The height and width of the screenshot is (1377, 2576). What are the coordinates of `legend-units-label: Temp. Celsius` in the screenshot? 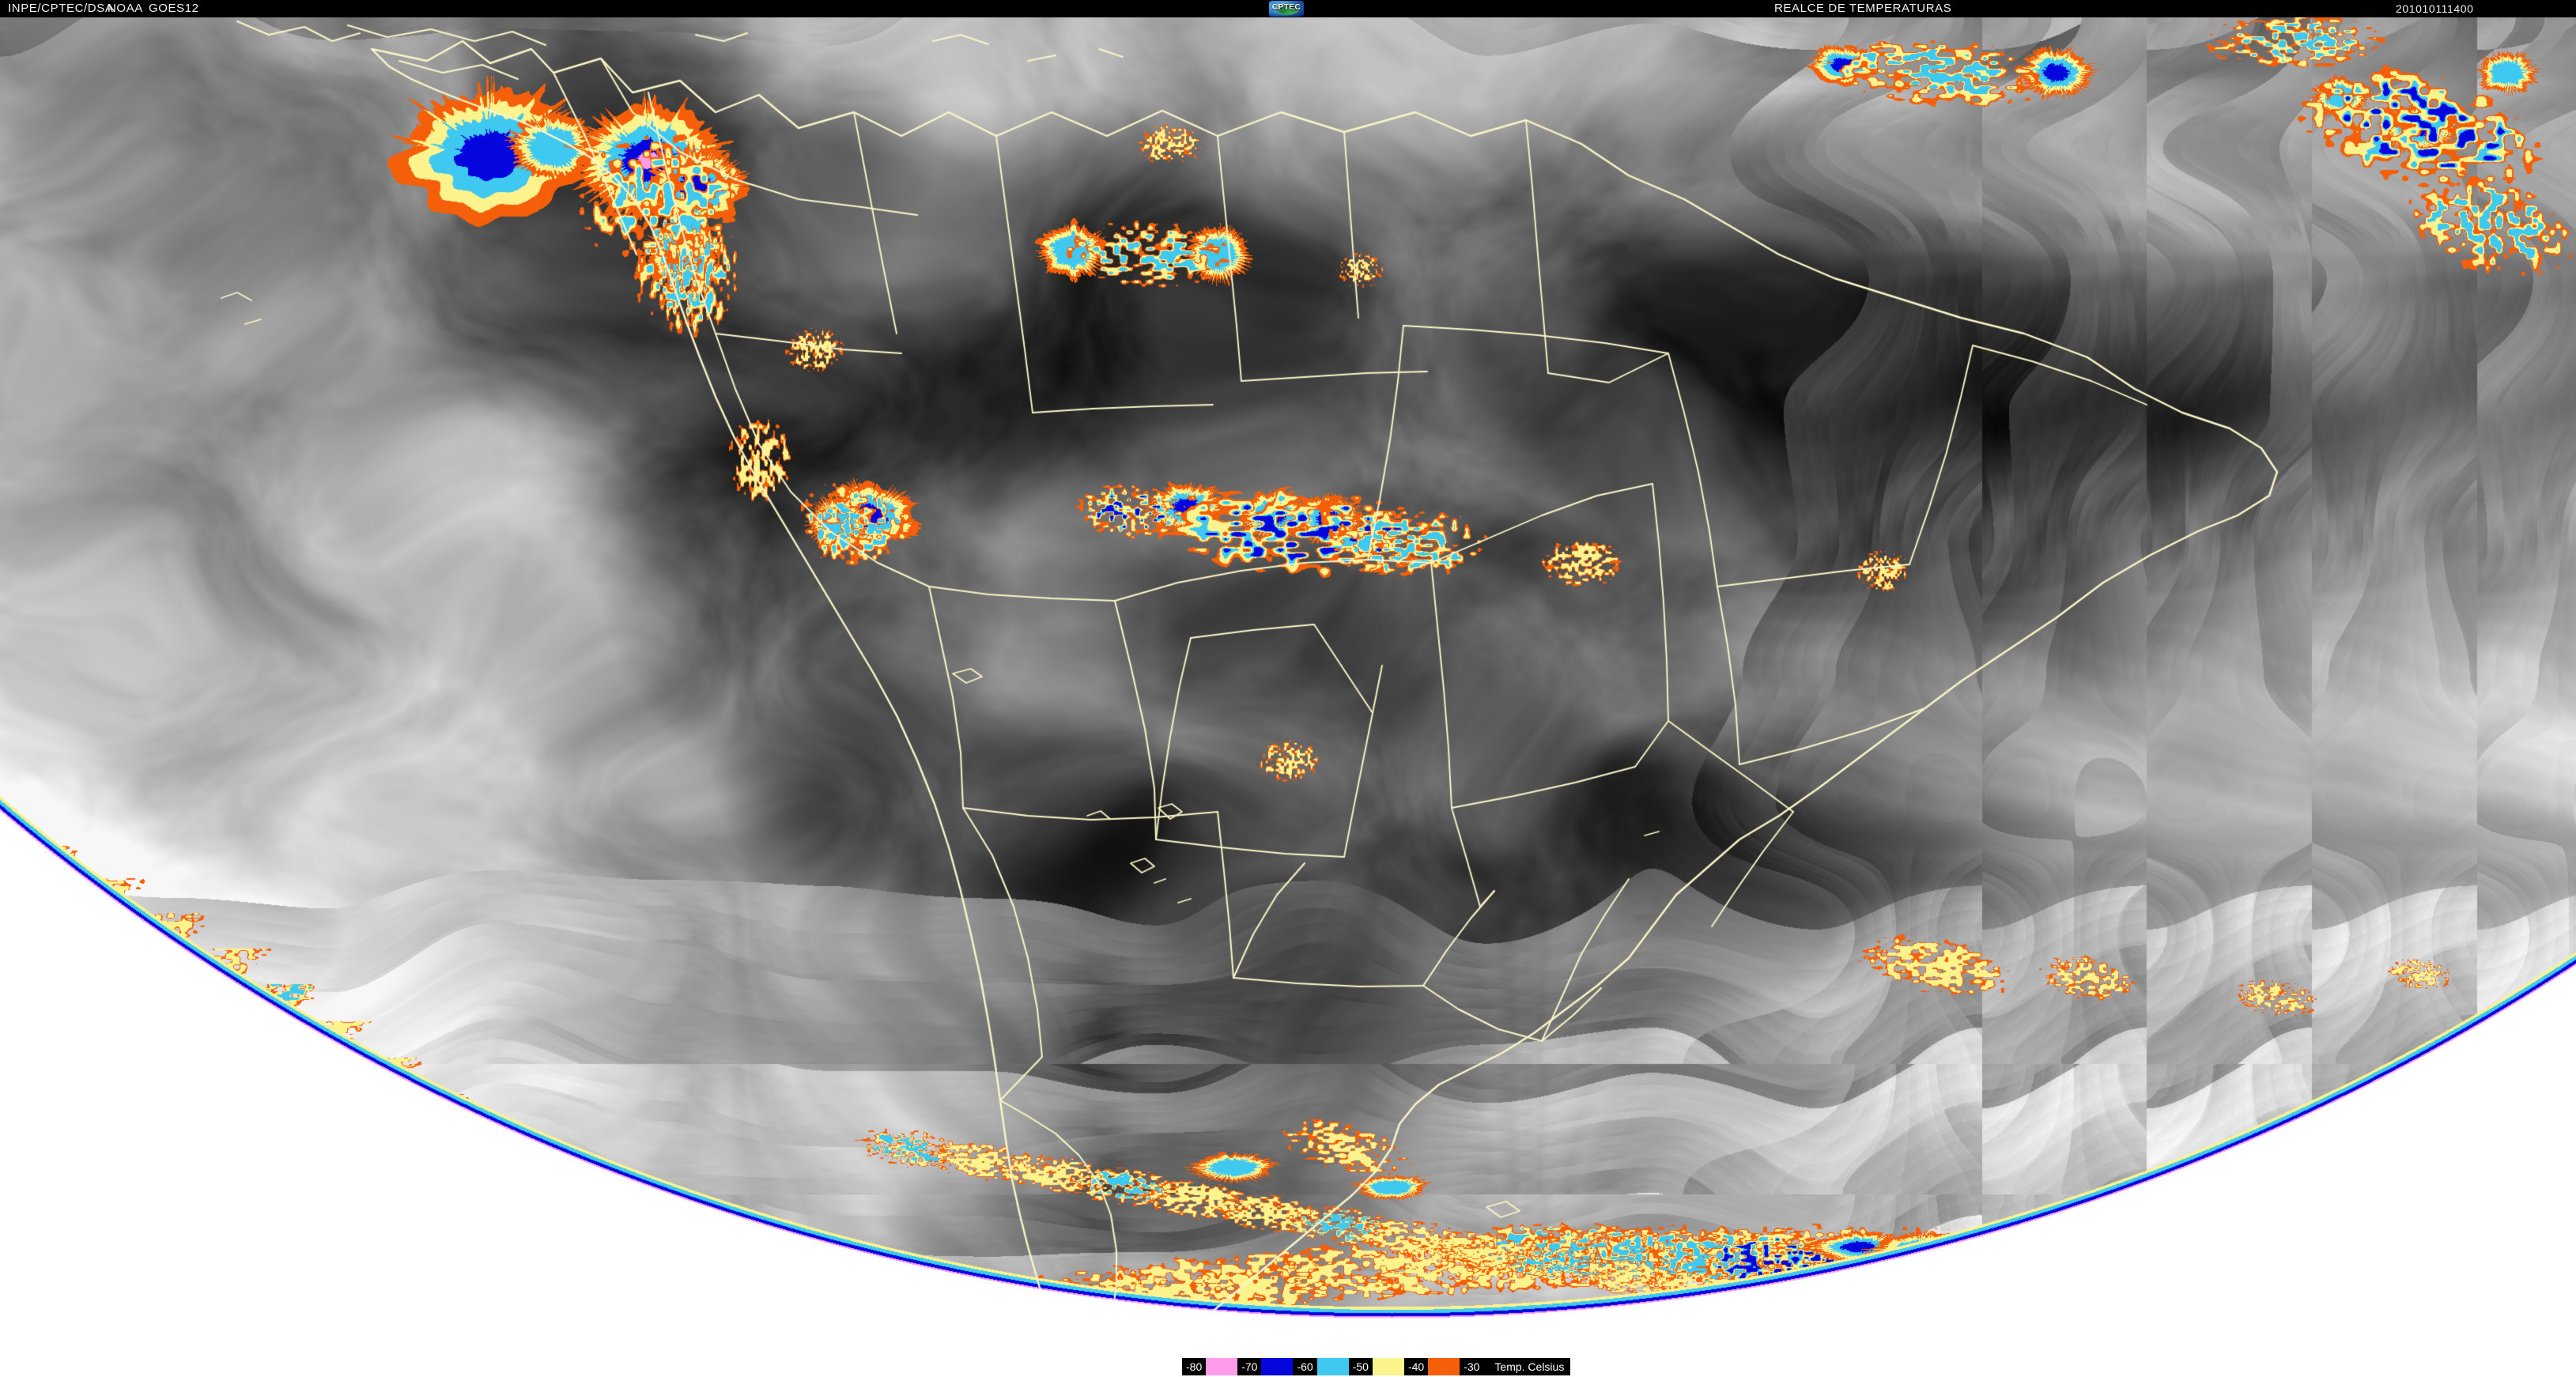 It's located at (1527, 1366).